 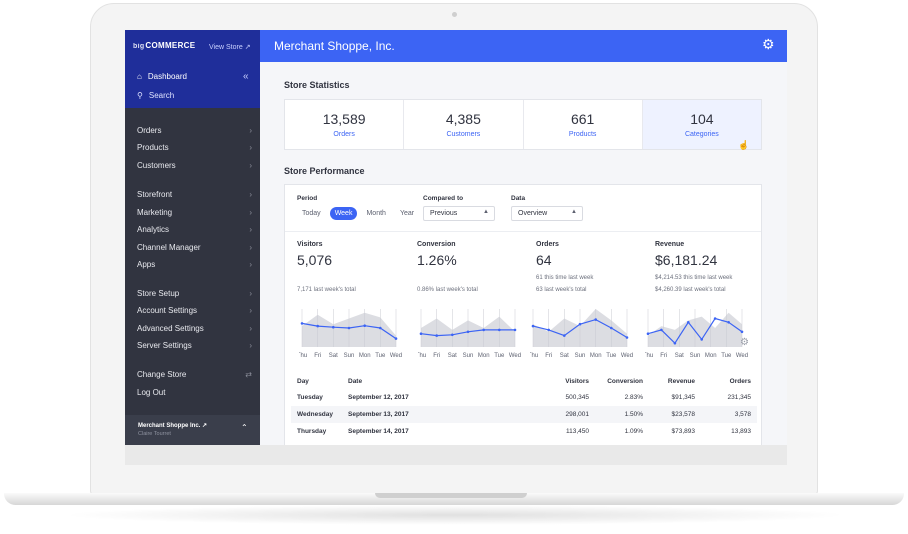 I want to click on revenue-sparkline: Thu Fri Sat Sun Mon Tue Wed, so click(x=696, y=334).